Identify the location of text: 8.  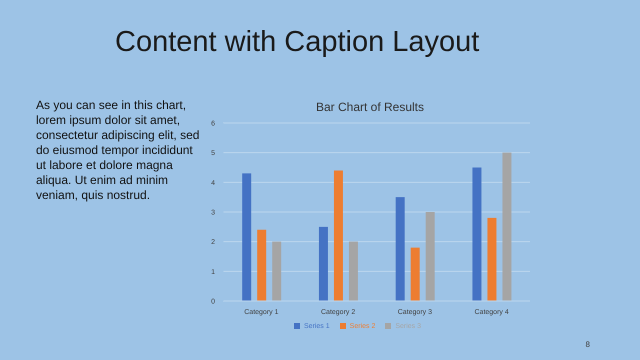
(588, 344).